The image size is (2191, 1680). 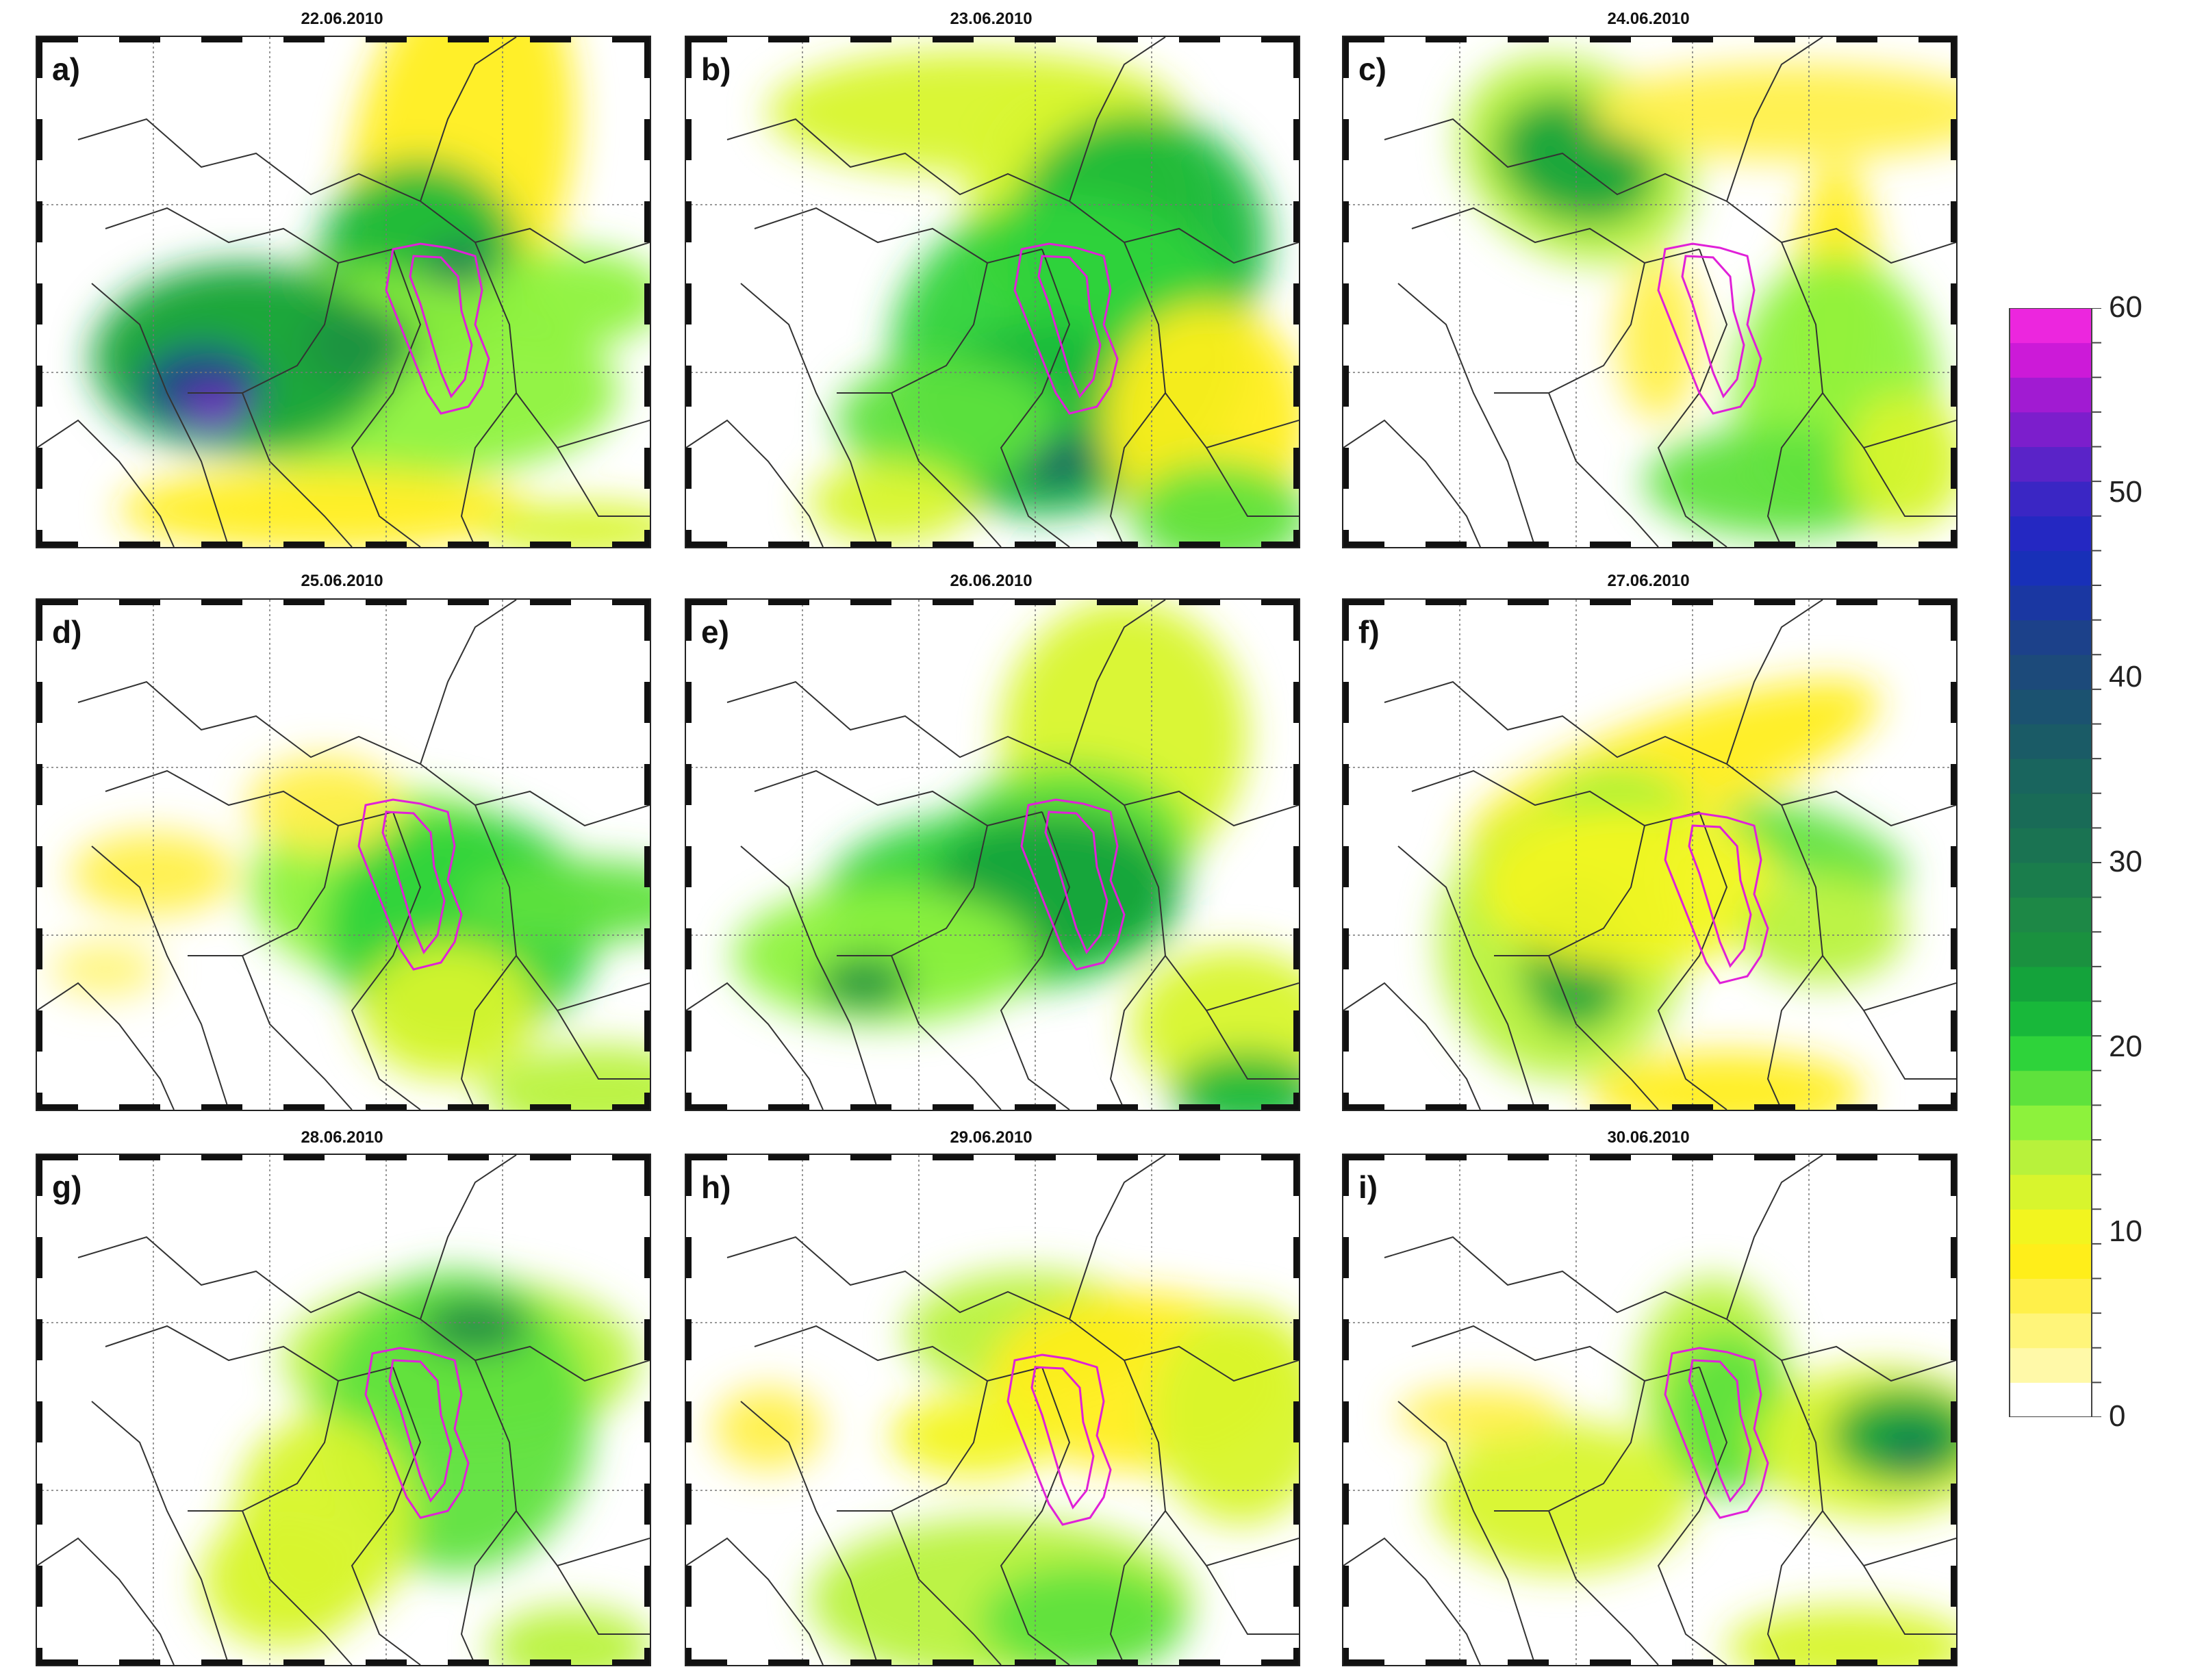 I want to click on map-panel-a: 22.06.2010 a), so click(x=343, y=279).